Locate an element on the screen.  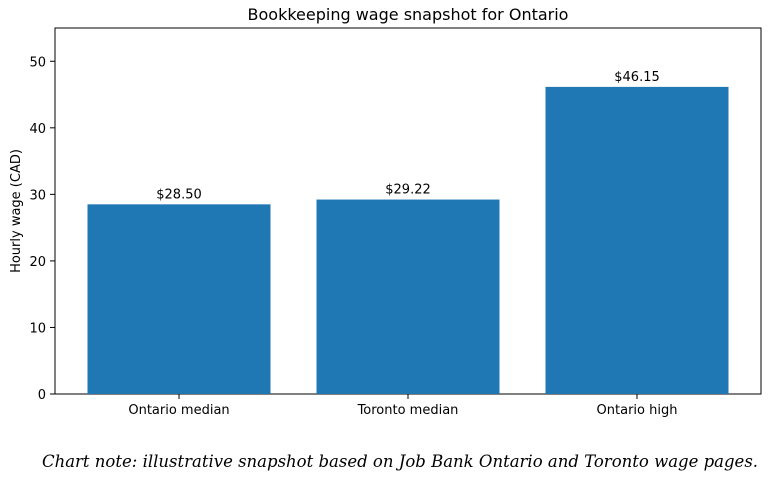
bar-value-label: $46.15 is located at coordinates (637, 77).